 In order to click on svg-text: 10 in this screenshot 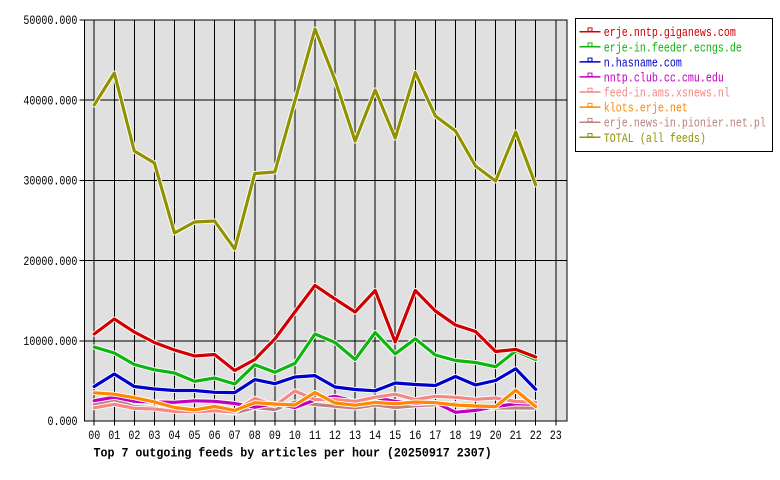, I will do `click(295, 436)`.